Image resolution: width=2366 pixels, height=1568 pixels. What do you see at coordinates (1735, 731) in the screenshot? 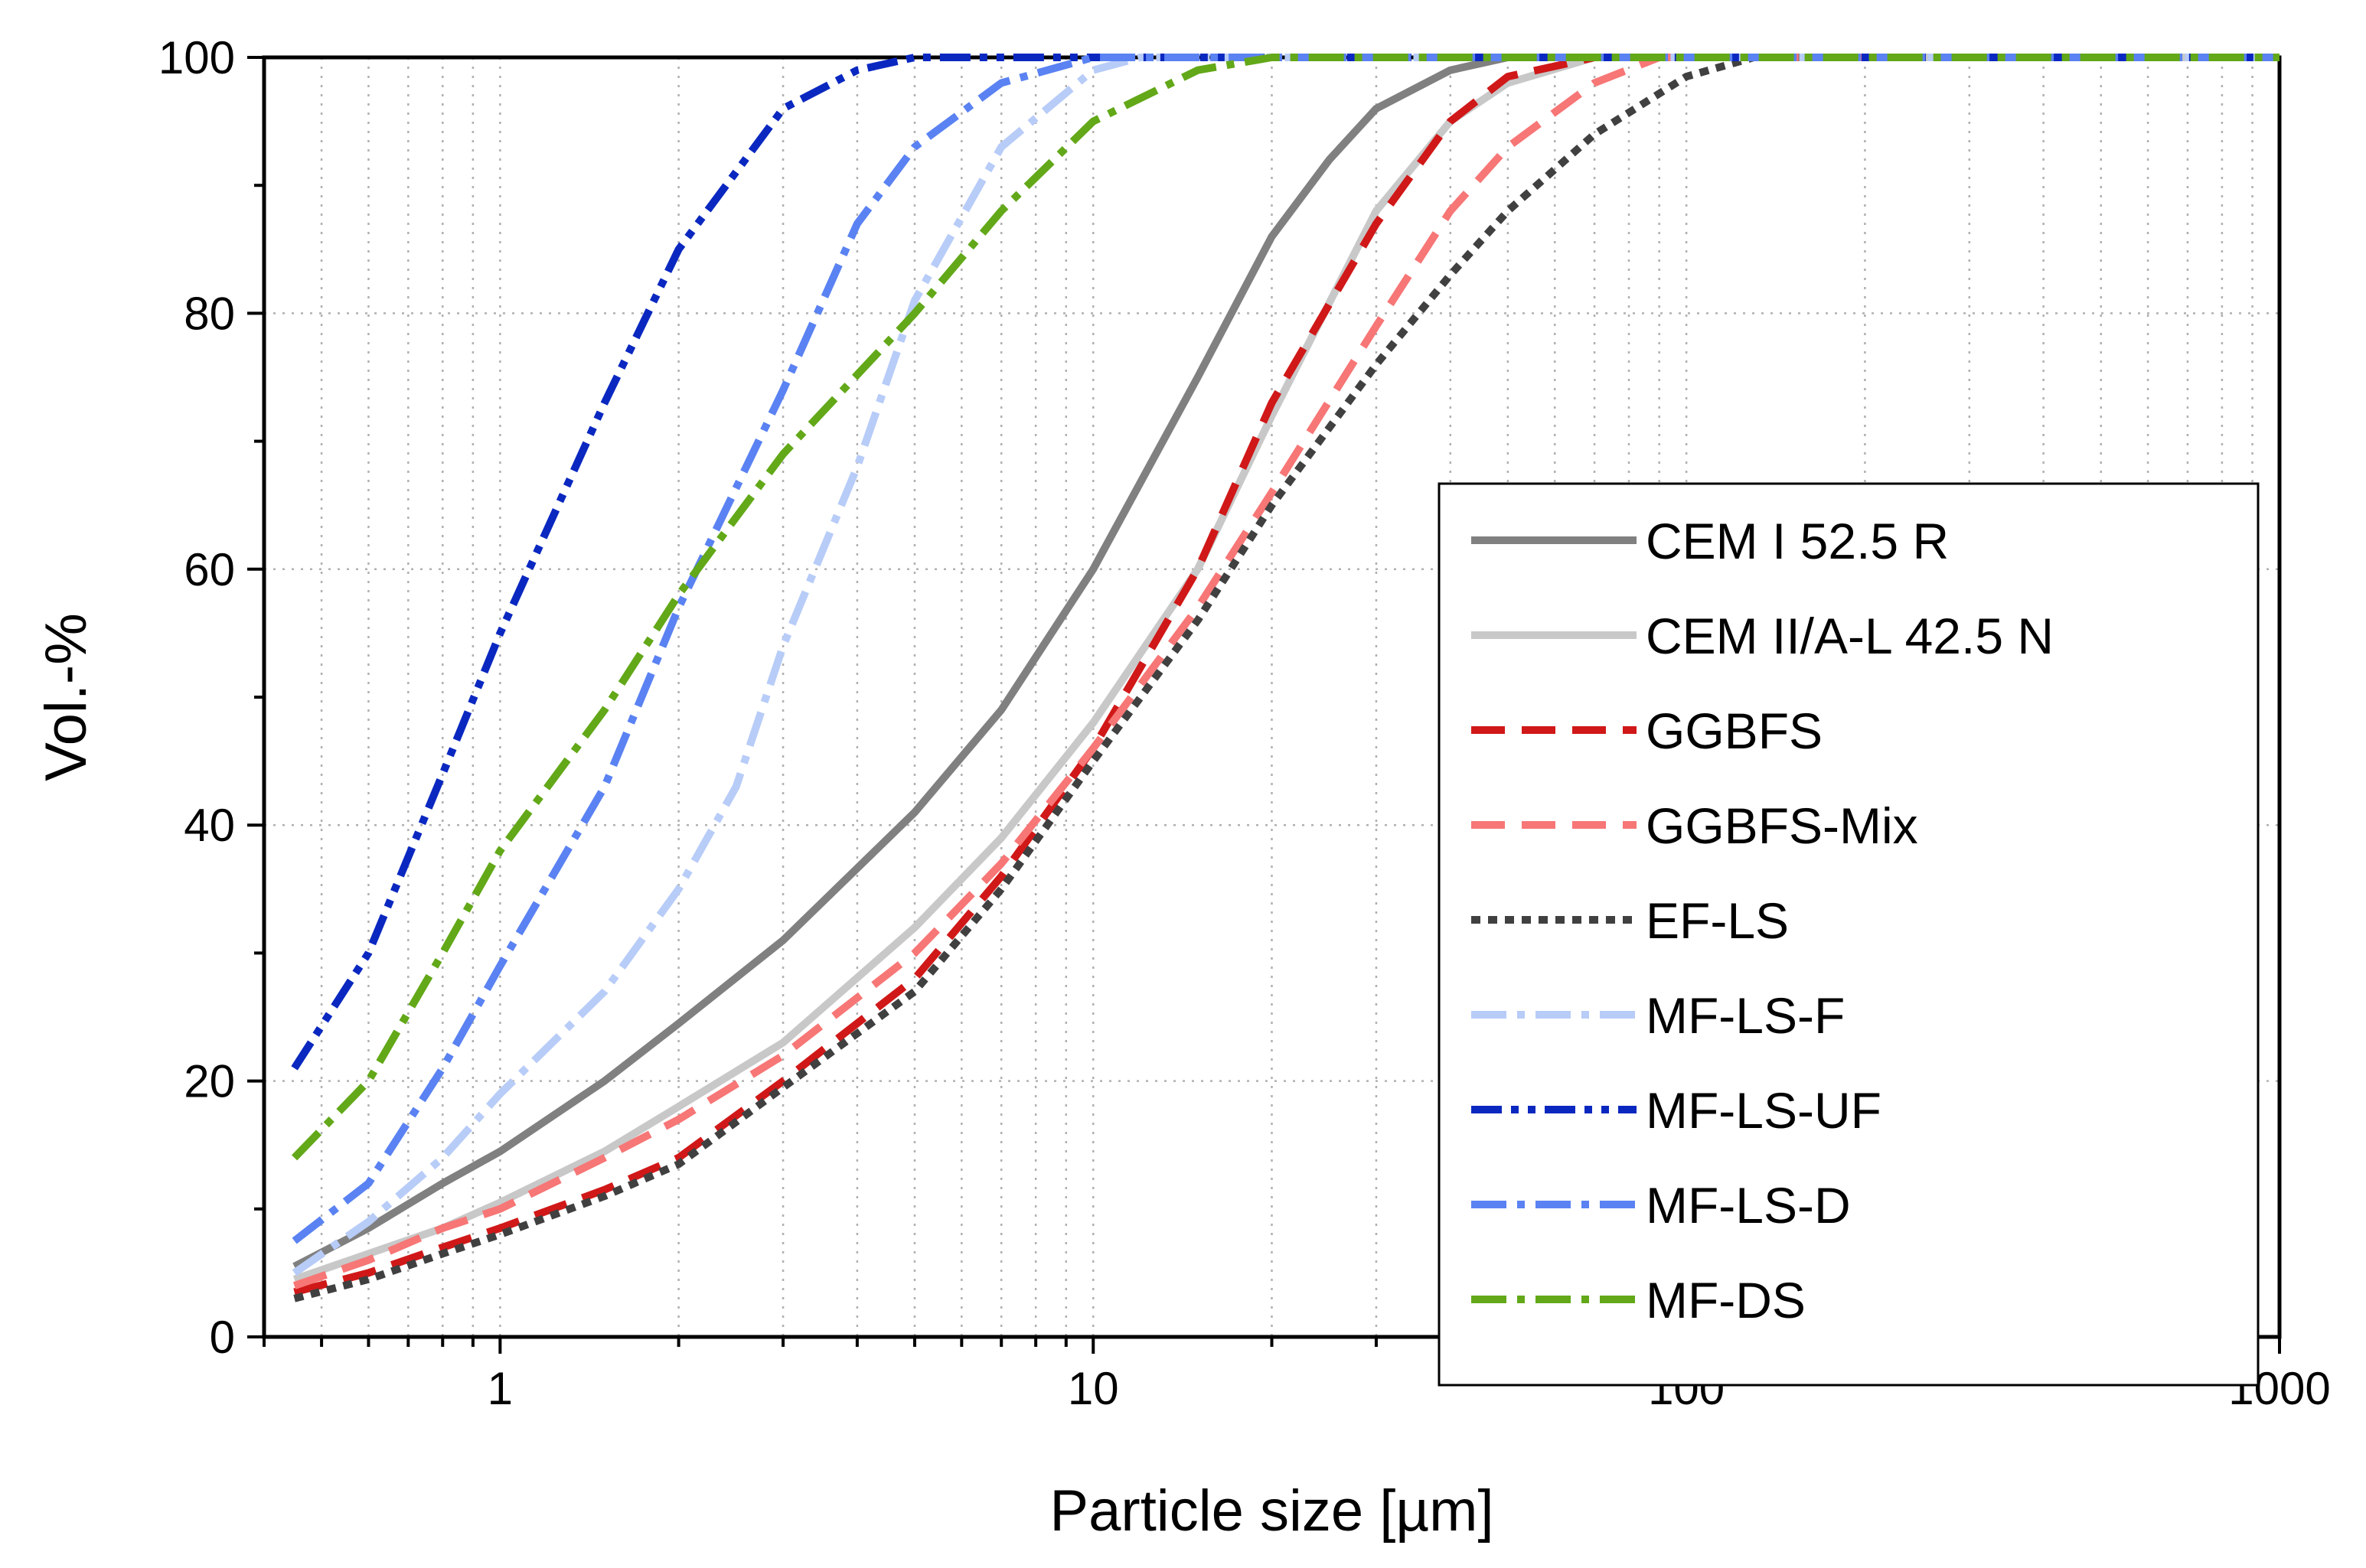
I see `legend-label: GGBFS` at bounding box center [1735, 731].